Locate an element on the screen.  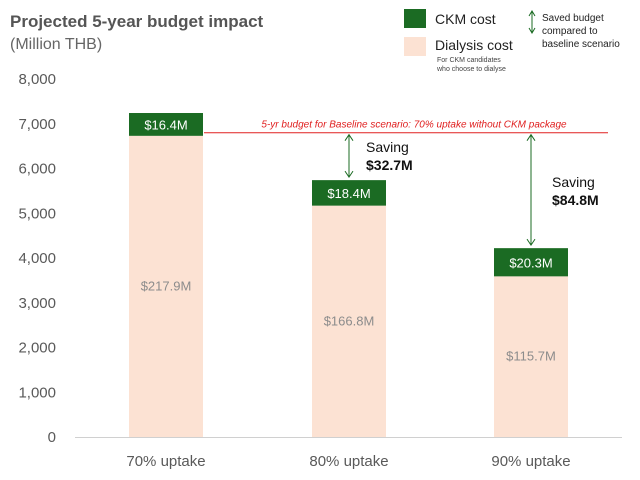
data-label-ckm: $18.4M is located at coordinates (348, 193).